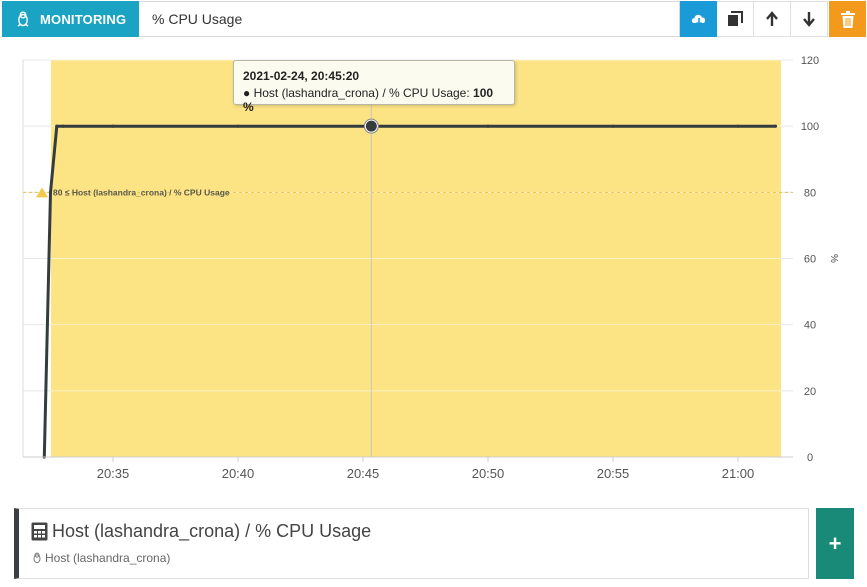 The height and width of the screenshot is (587, 867). I want to click on plus-icon: +, so click(835, 543).